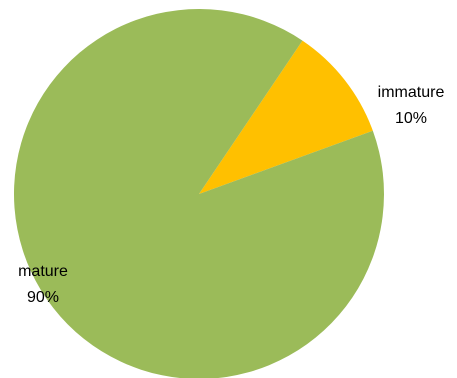 The width and height of the screenshot is (457, 378). Describe the element at coordinates (411, 118) in the screenshot. I see `slice-label-immature-percent: 10%` at that location.